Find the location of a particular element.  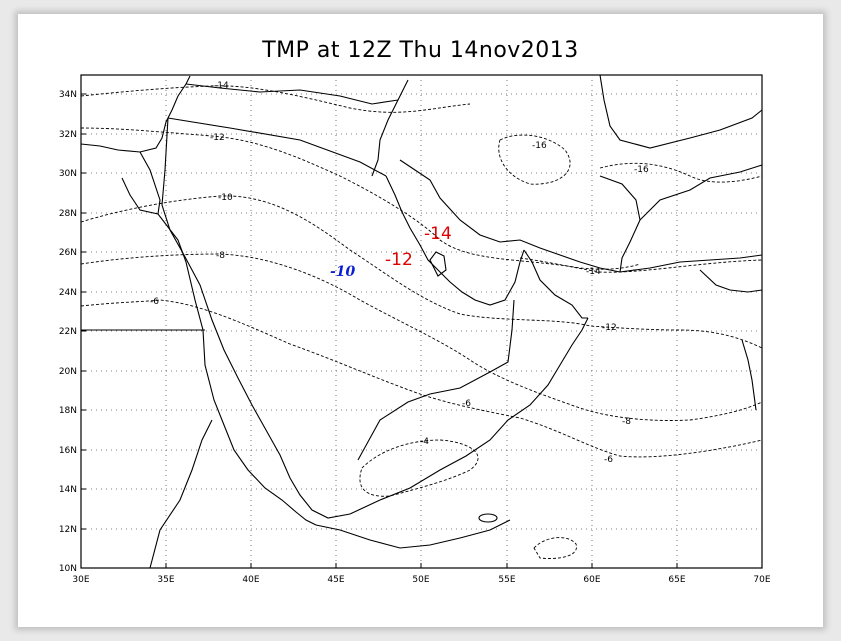

contour-minus-14-top is located at coordinates (275, 99).